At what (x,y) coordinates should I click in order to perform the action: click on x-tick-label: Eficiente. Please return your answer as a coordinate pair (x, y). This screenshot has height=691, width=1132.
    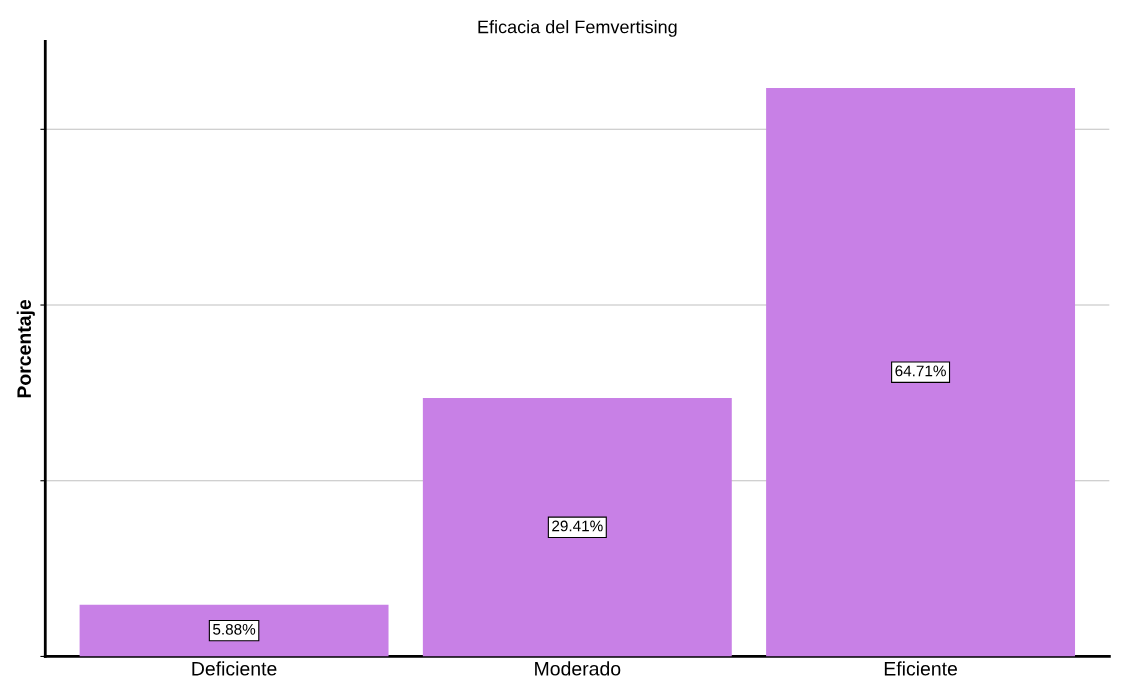
    Looking at the image, I should click on (920, 668).